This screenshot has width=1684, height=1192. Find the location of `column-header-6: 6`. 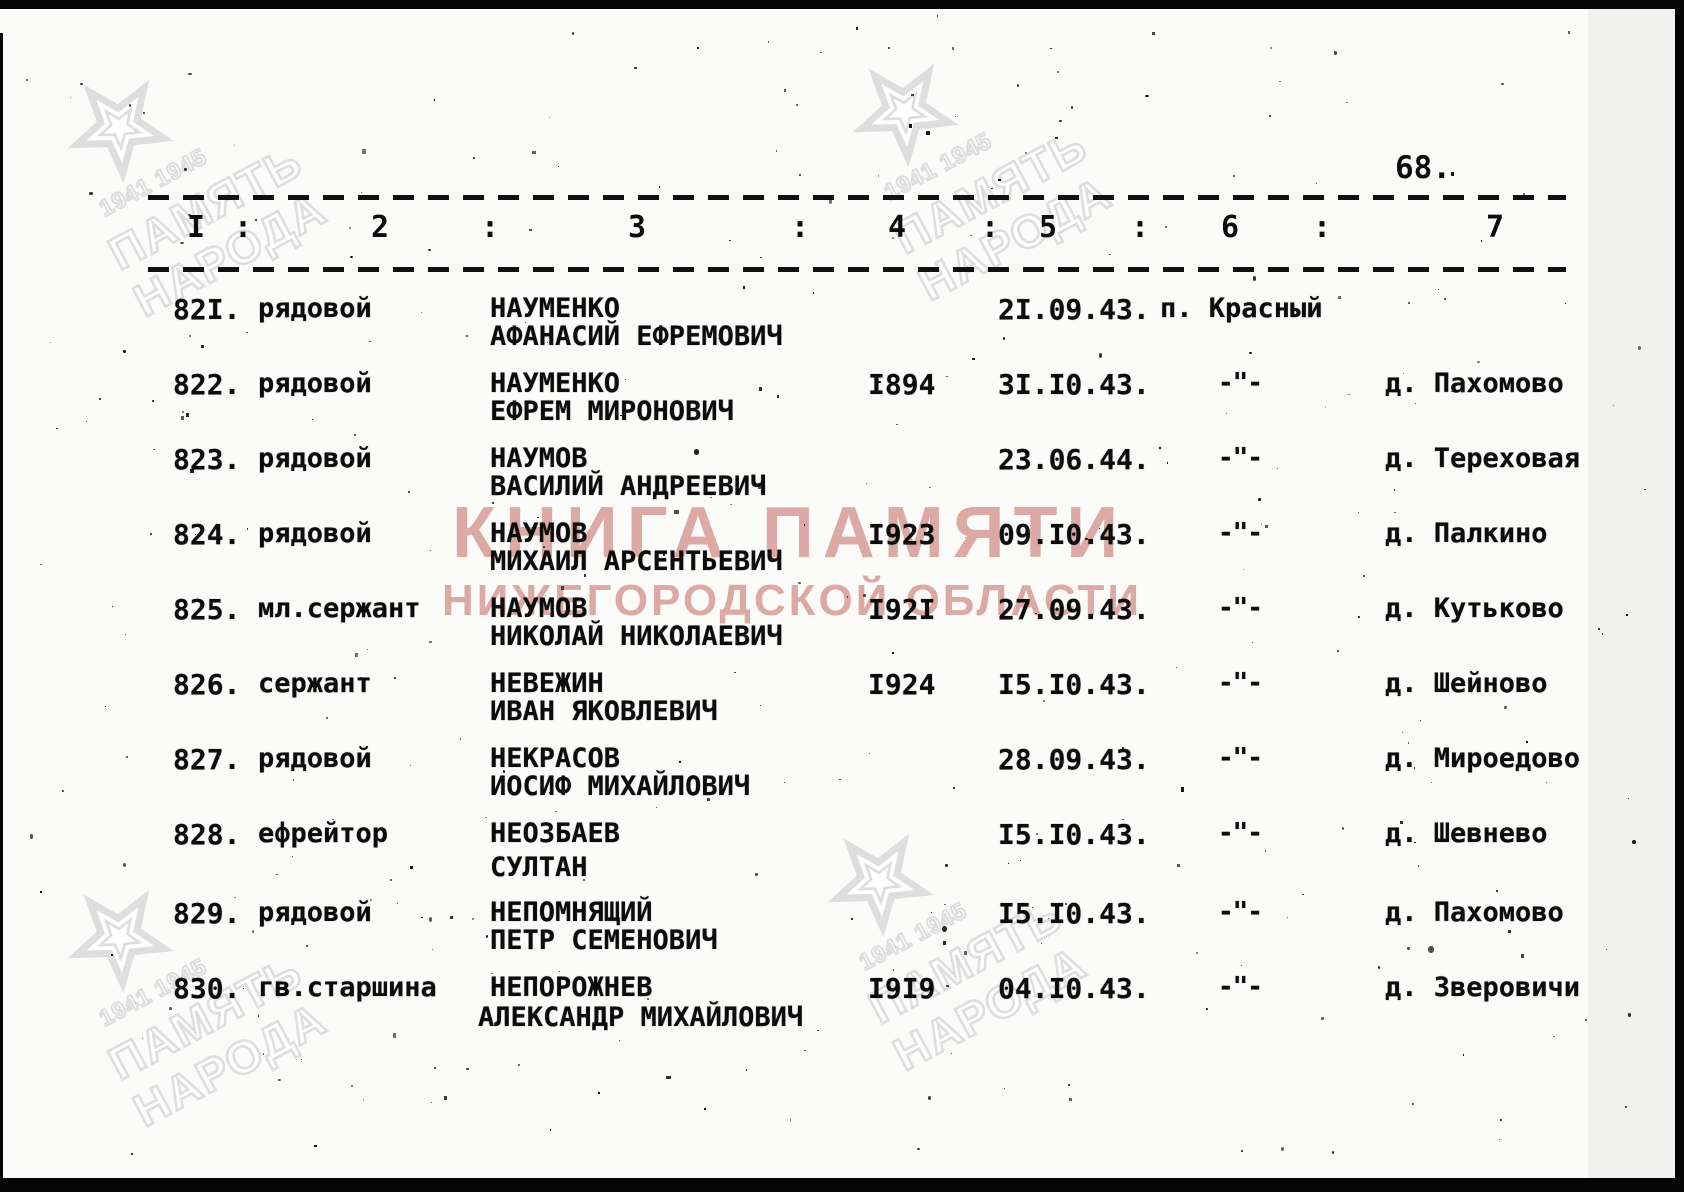

column-header-6: 6 is located at coordinates (1230, 227).